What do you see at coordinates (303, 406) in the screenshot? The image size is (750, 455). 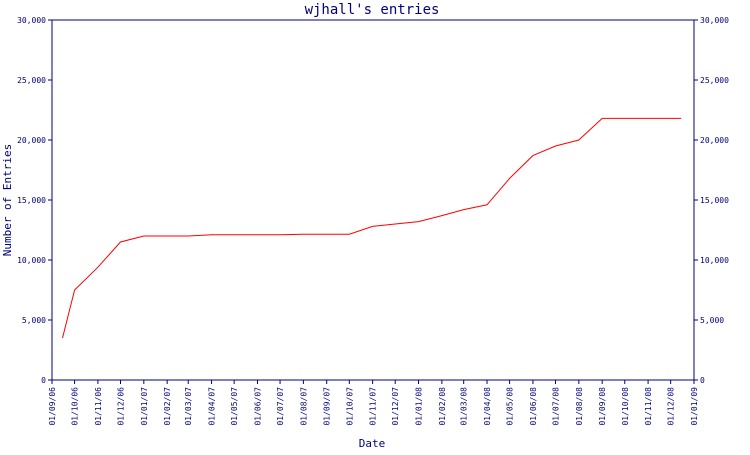 I see `x-tick-label: 01/08/07` at bounding box center [303, 406].